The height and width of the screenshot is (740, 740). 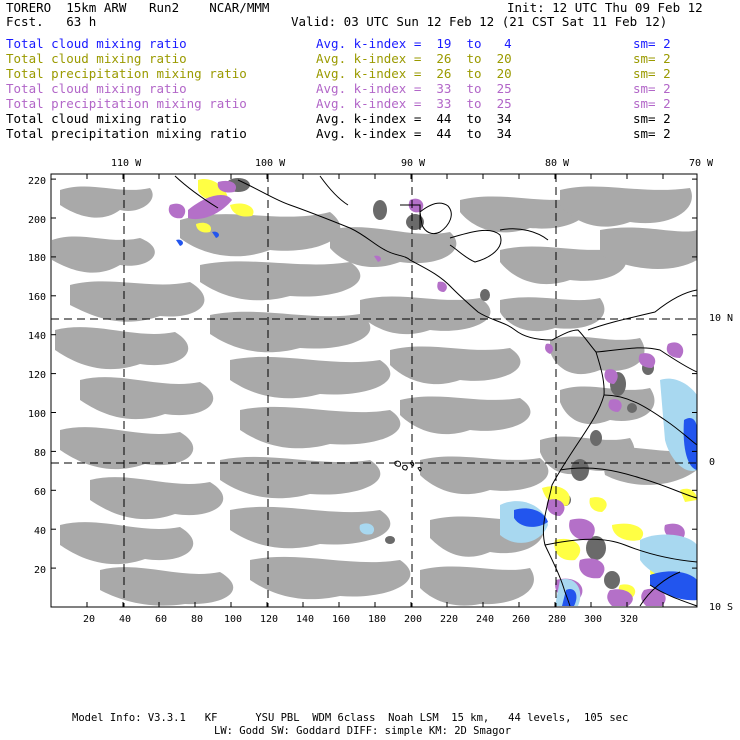 I want to click on y-tick-label: 220, so click(x=37, y=181).